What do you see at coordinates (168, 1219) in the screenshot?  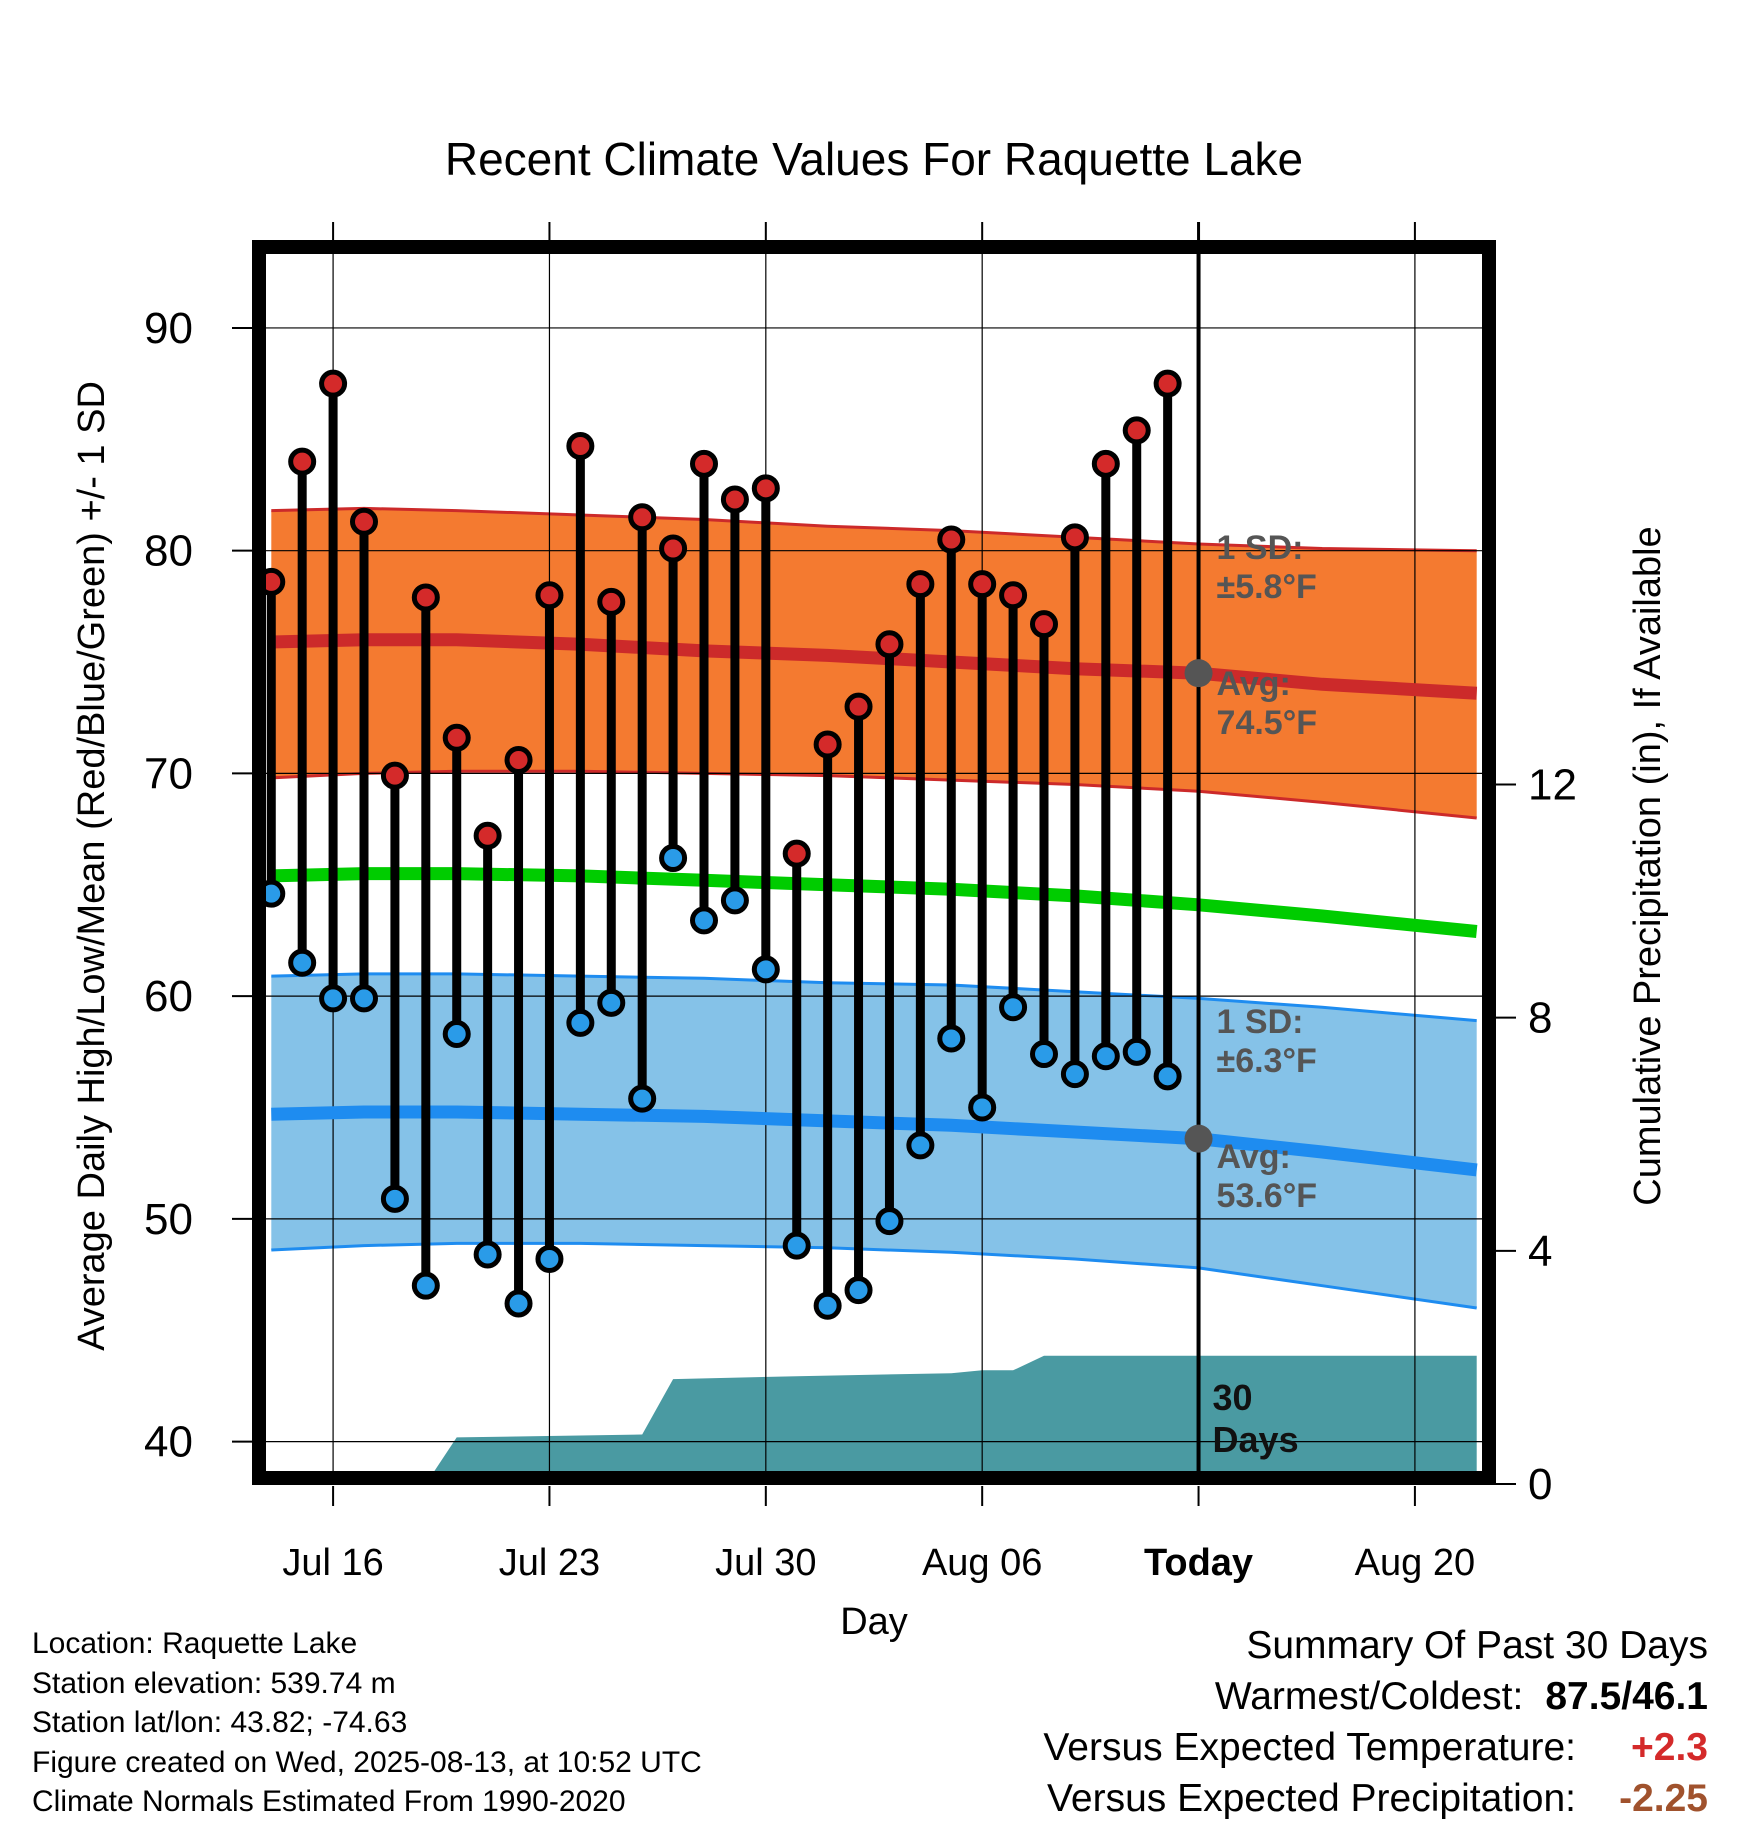 I see `y-tick-label: 50` at bounding box center [168, 1219].